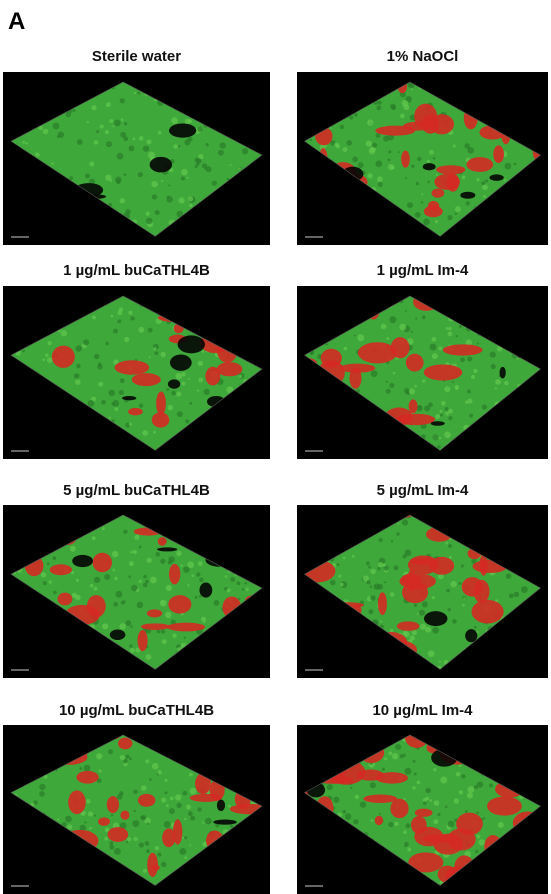 The image size is (551, 894). Describe the element at coordinates (422, 490) in the screenshot. I see `panel-title: 5 µg/mL Im-4` at that location.